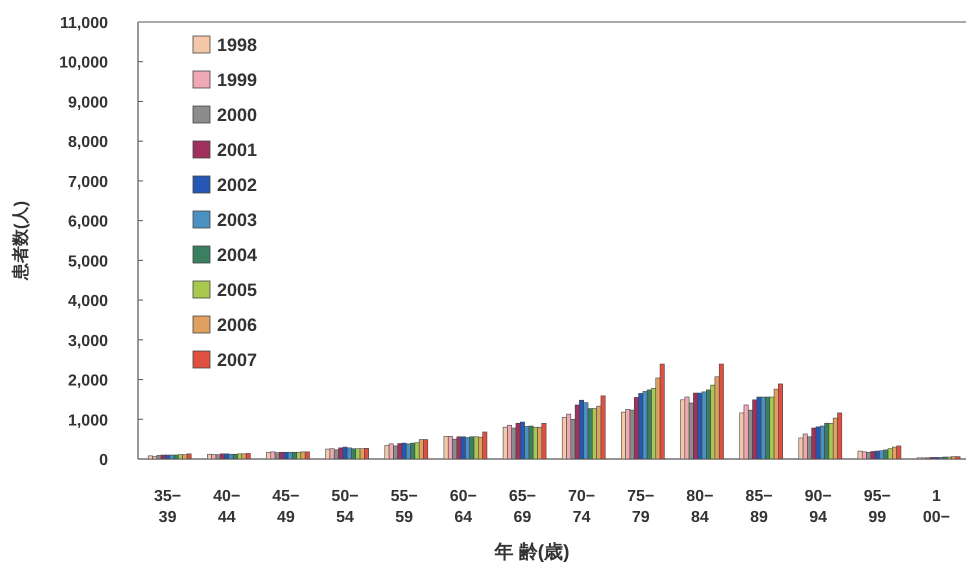  I want to click on x-tick-label: 55− 59, so click(404, 507).